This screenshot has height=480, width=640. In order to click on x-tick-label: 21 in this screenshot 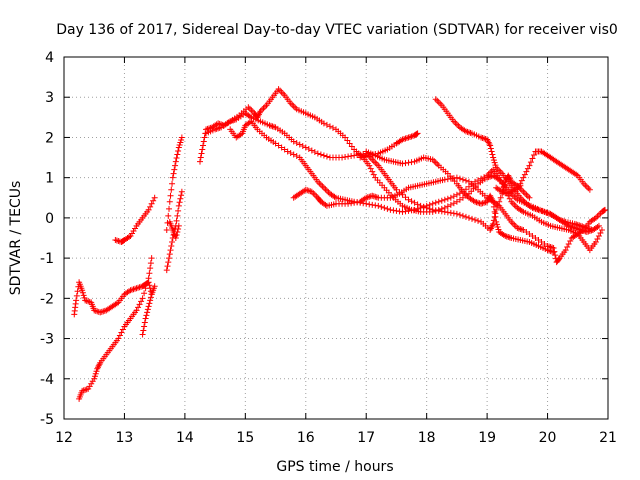, I will do `click(608, 438)`.